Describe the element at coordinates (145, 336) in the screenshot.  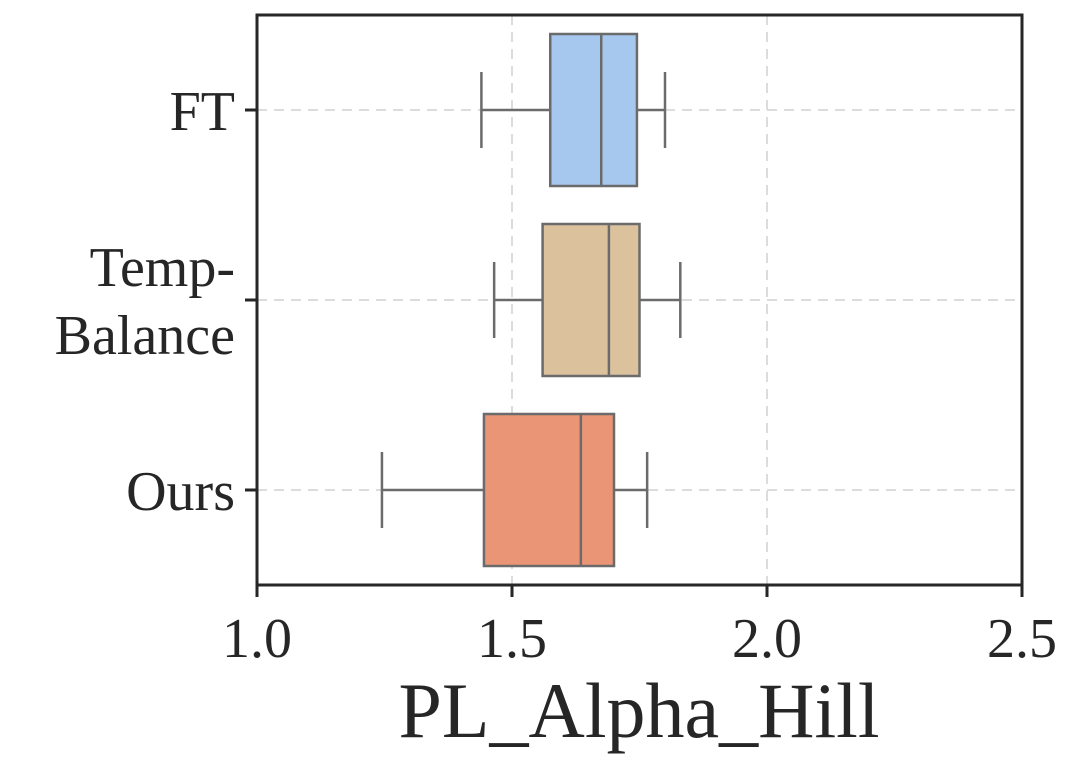
I see `y-tick-label: Balance` at that location.